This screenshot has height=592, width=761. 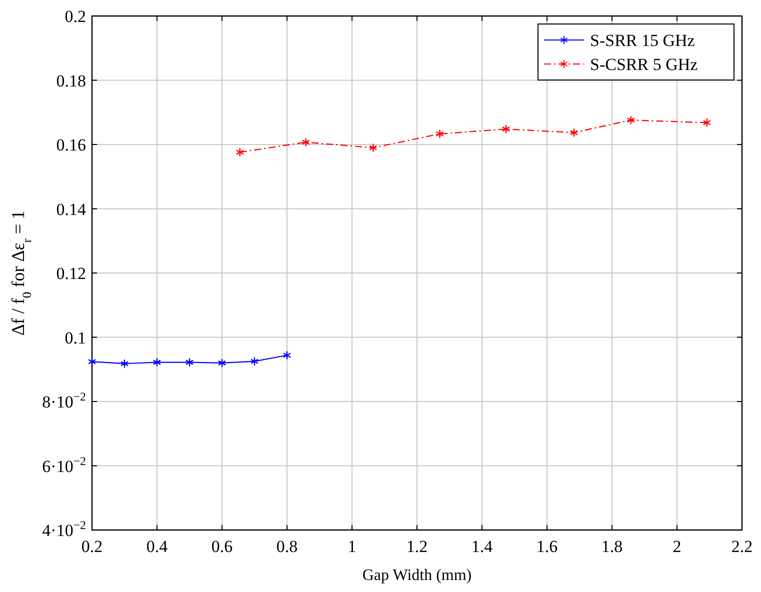 What do you see at coordinates (417, 575) in the screenshot?
I see `x-axis-title: Gap Width (mm)` at bounding box center [417, 575].